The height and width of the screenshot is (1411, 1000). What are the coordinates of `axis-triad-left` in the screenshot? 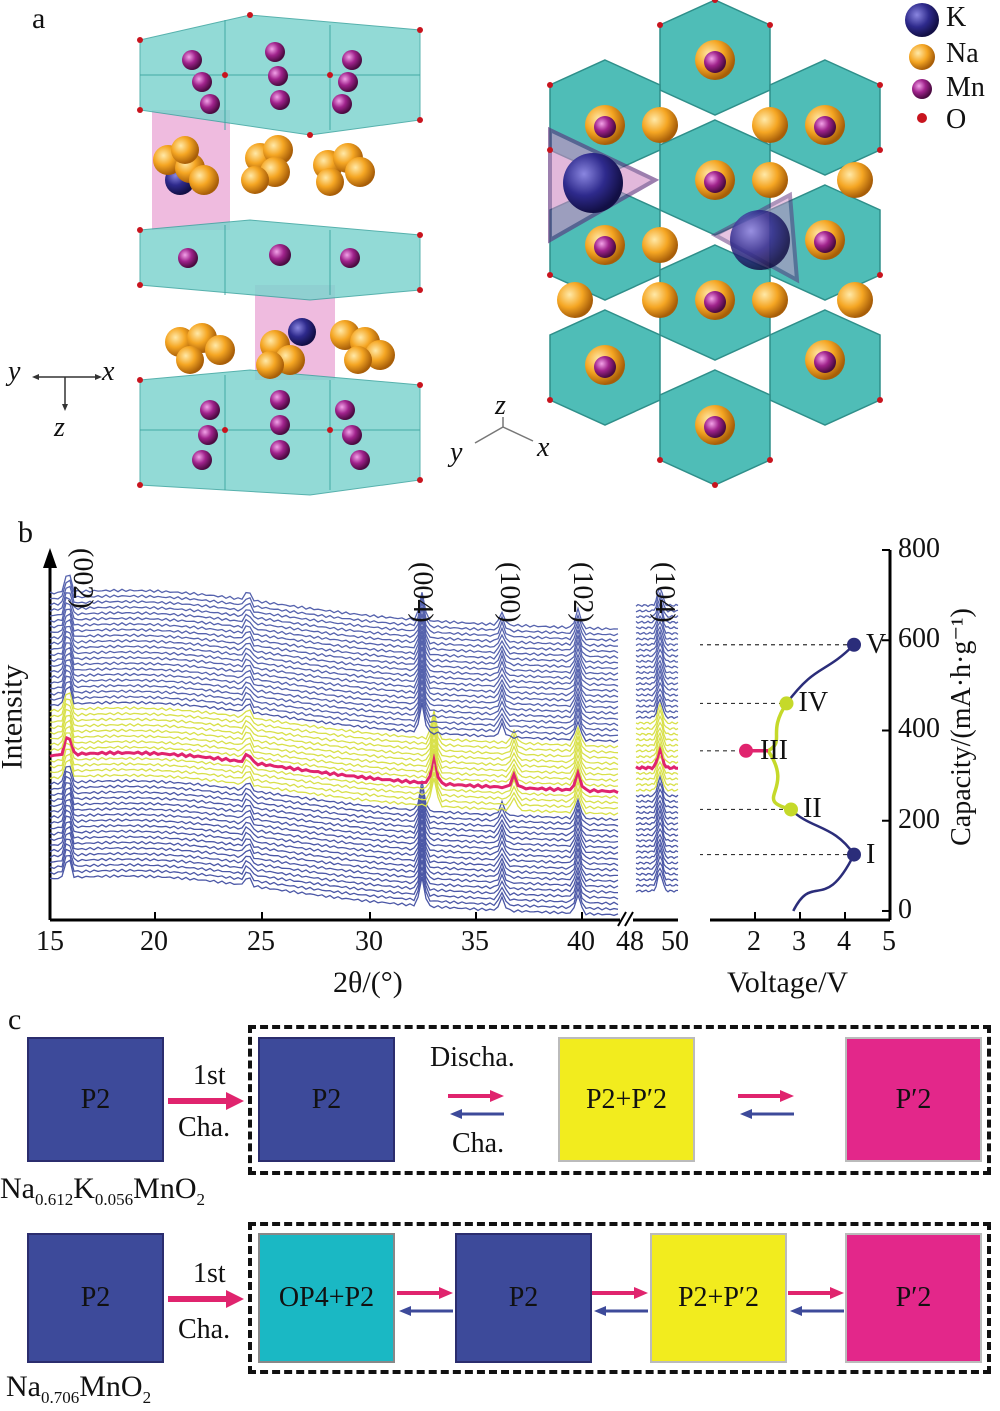 It's located at (67, 392).